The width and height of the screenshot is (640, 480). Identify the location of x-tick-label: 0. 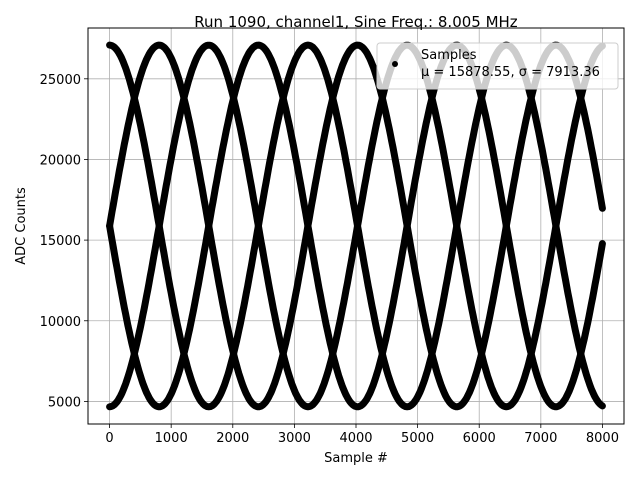
(109, 438).